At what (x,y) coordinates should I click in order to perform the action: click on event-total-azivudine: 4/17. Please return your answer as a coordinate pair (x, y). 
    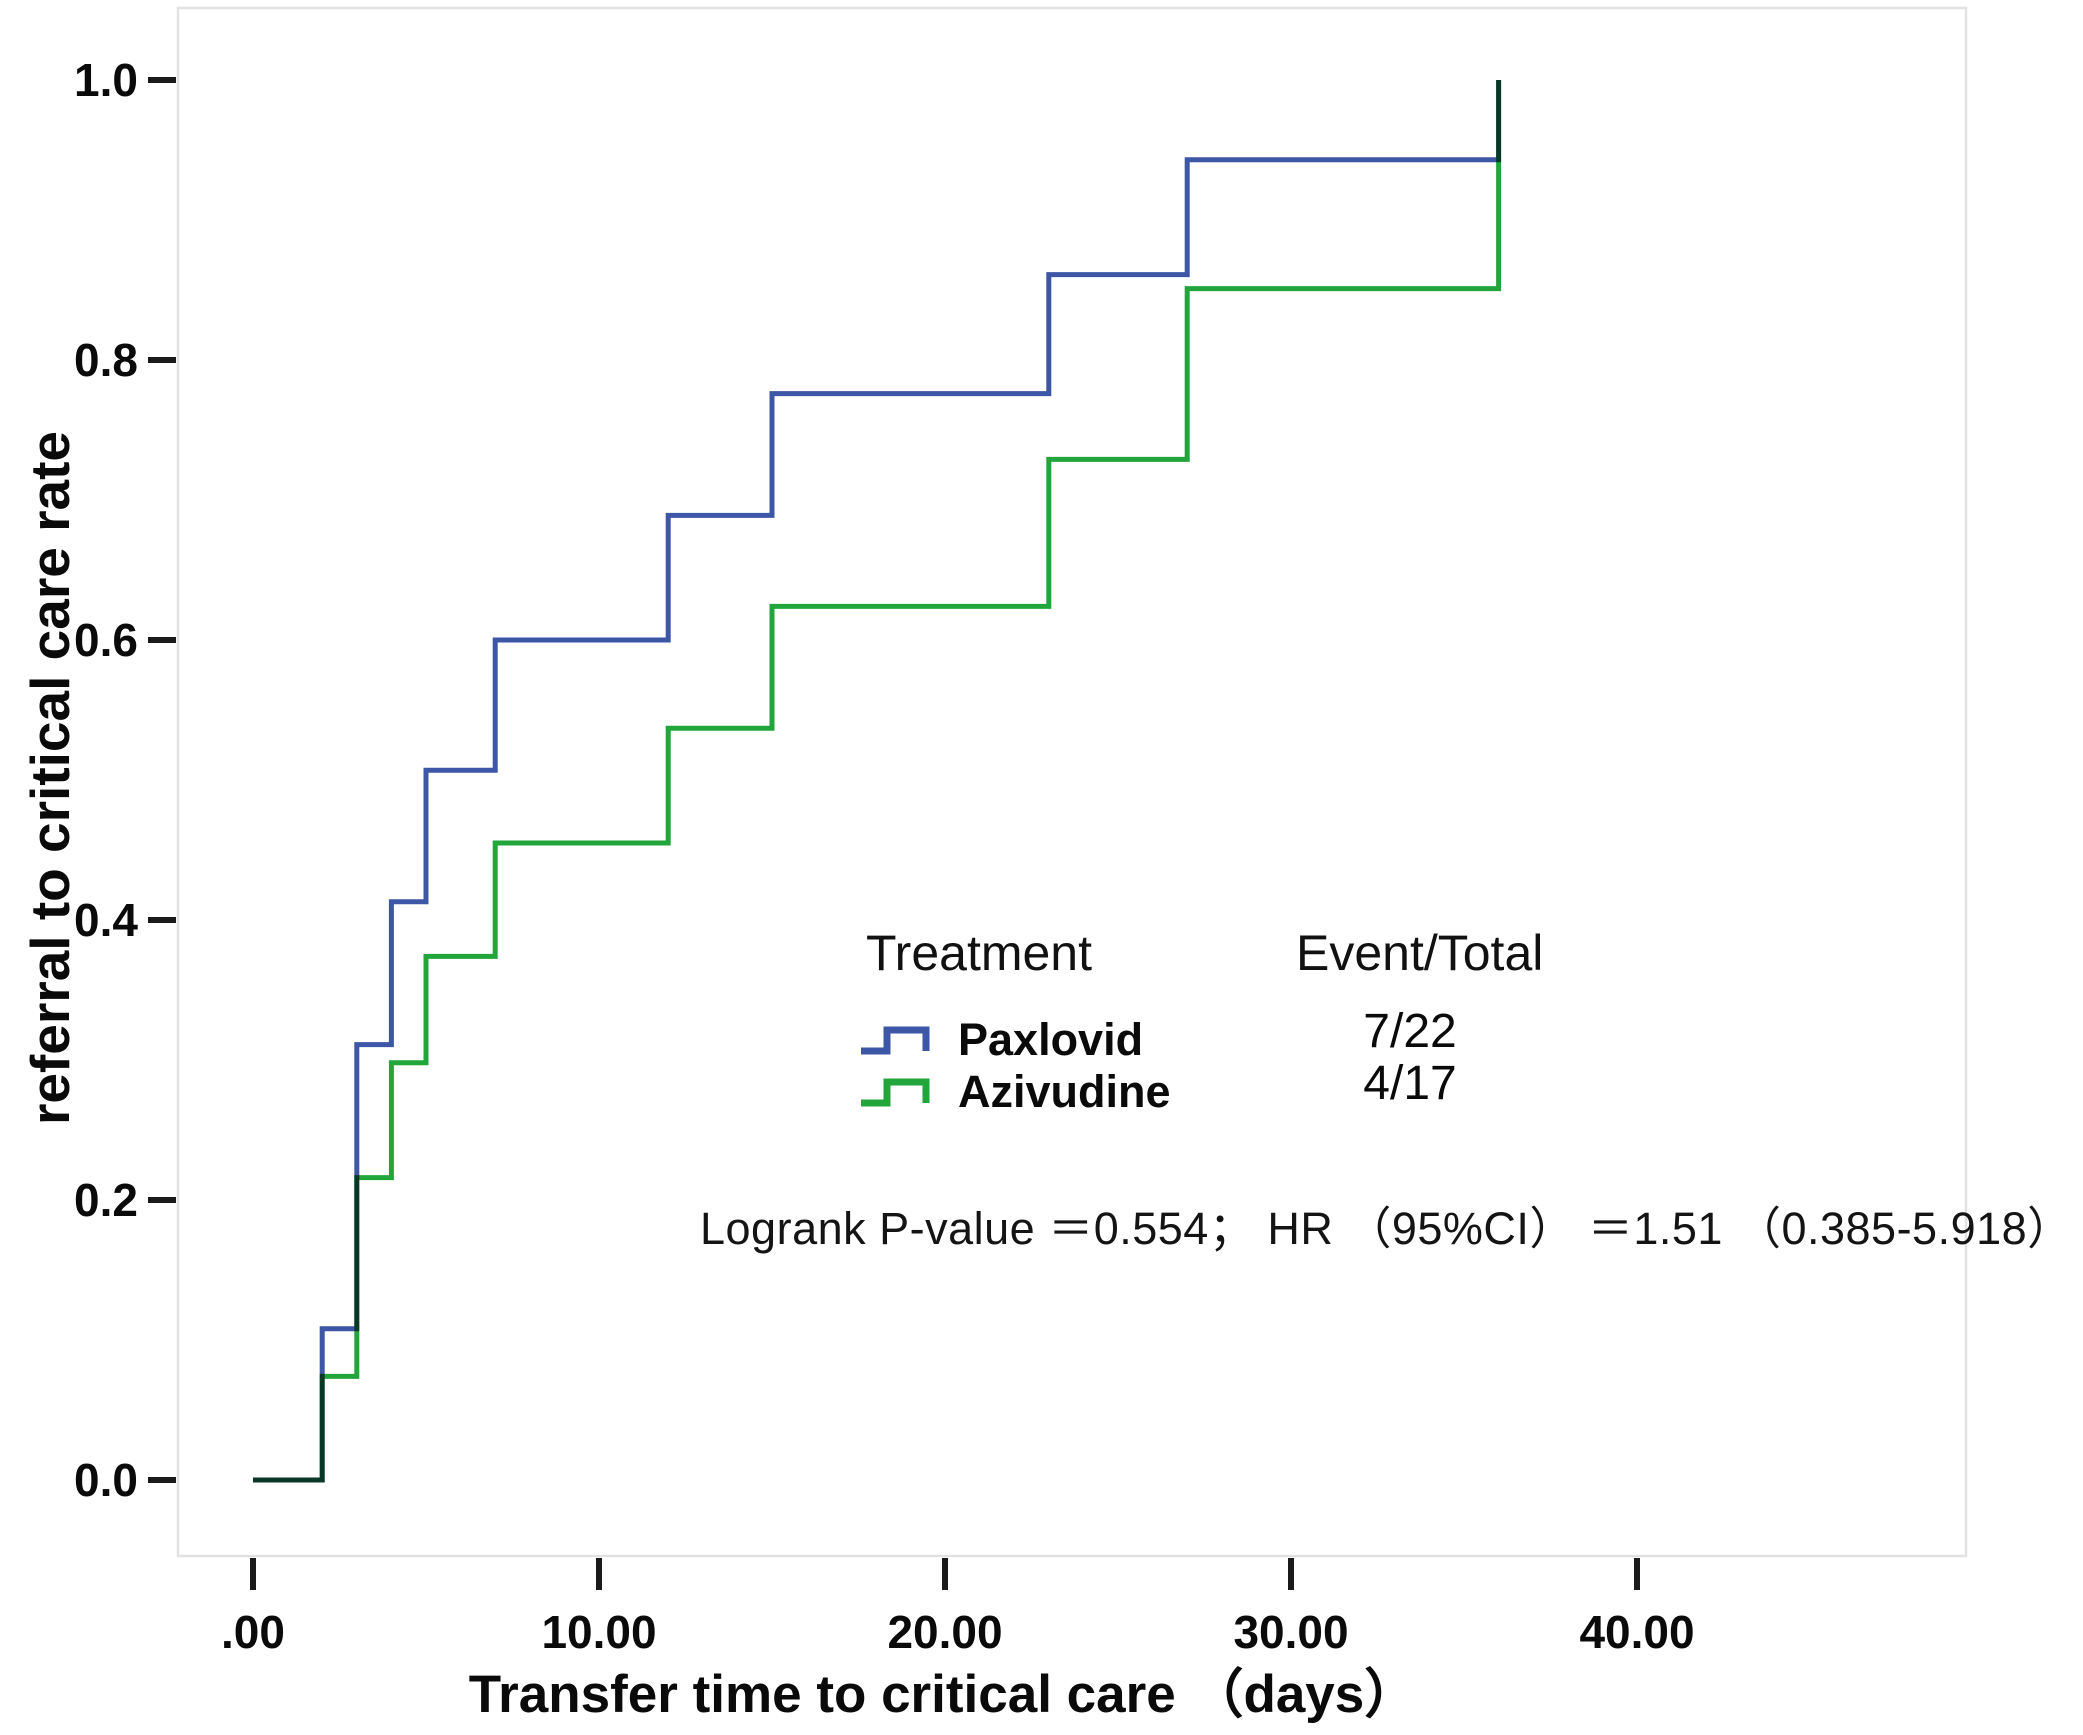
    Looking at the image, I should click on (1410, 1083).